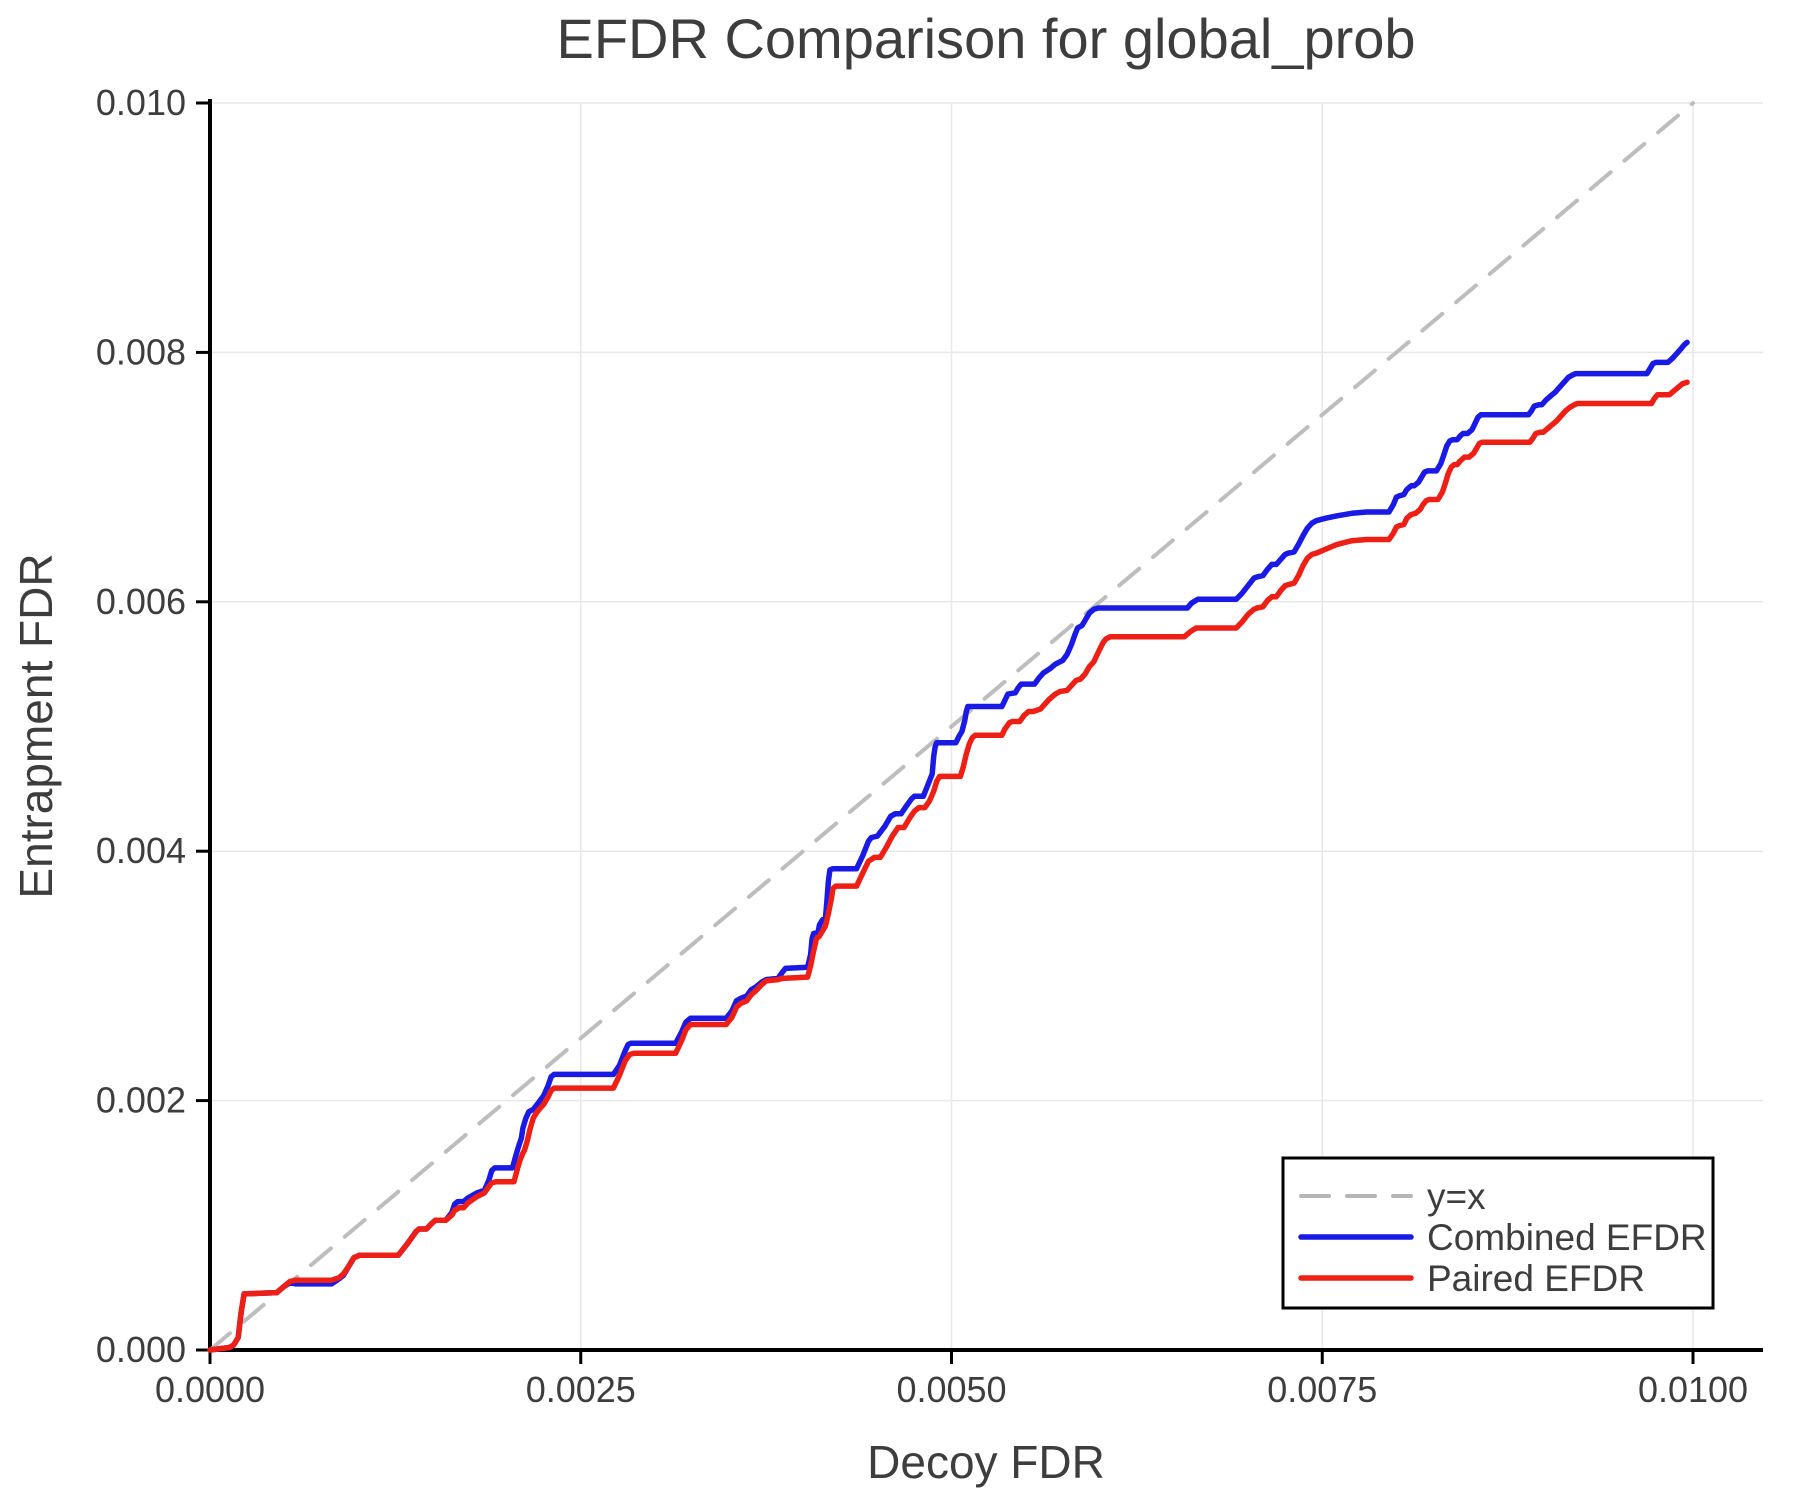 The image size is (1800, 1500). Describe the element at coordinates (1392, 1196) in the screenshot. I see `legend-entry-y-x: y=x` at that location.